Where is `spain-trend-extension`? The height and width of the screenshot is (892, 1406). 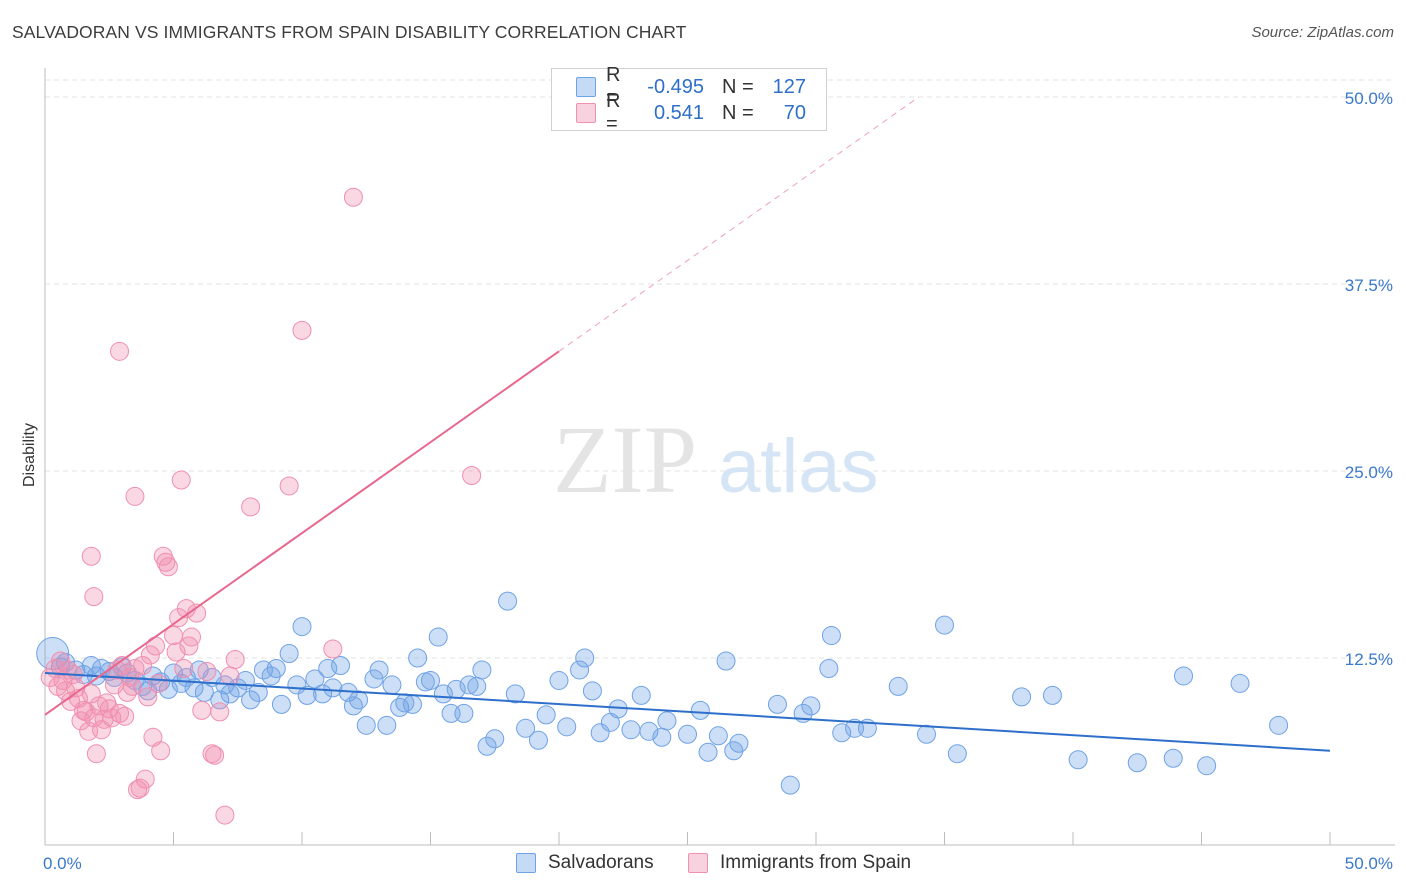
spain-trend-extension is located at coordinates (739, 224).